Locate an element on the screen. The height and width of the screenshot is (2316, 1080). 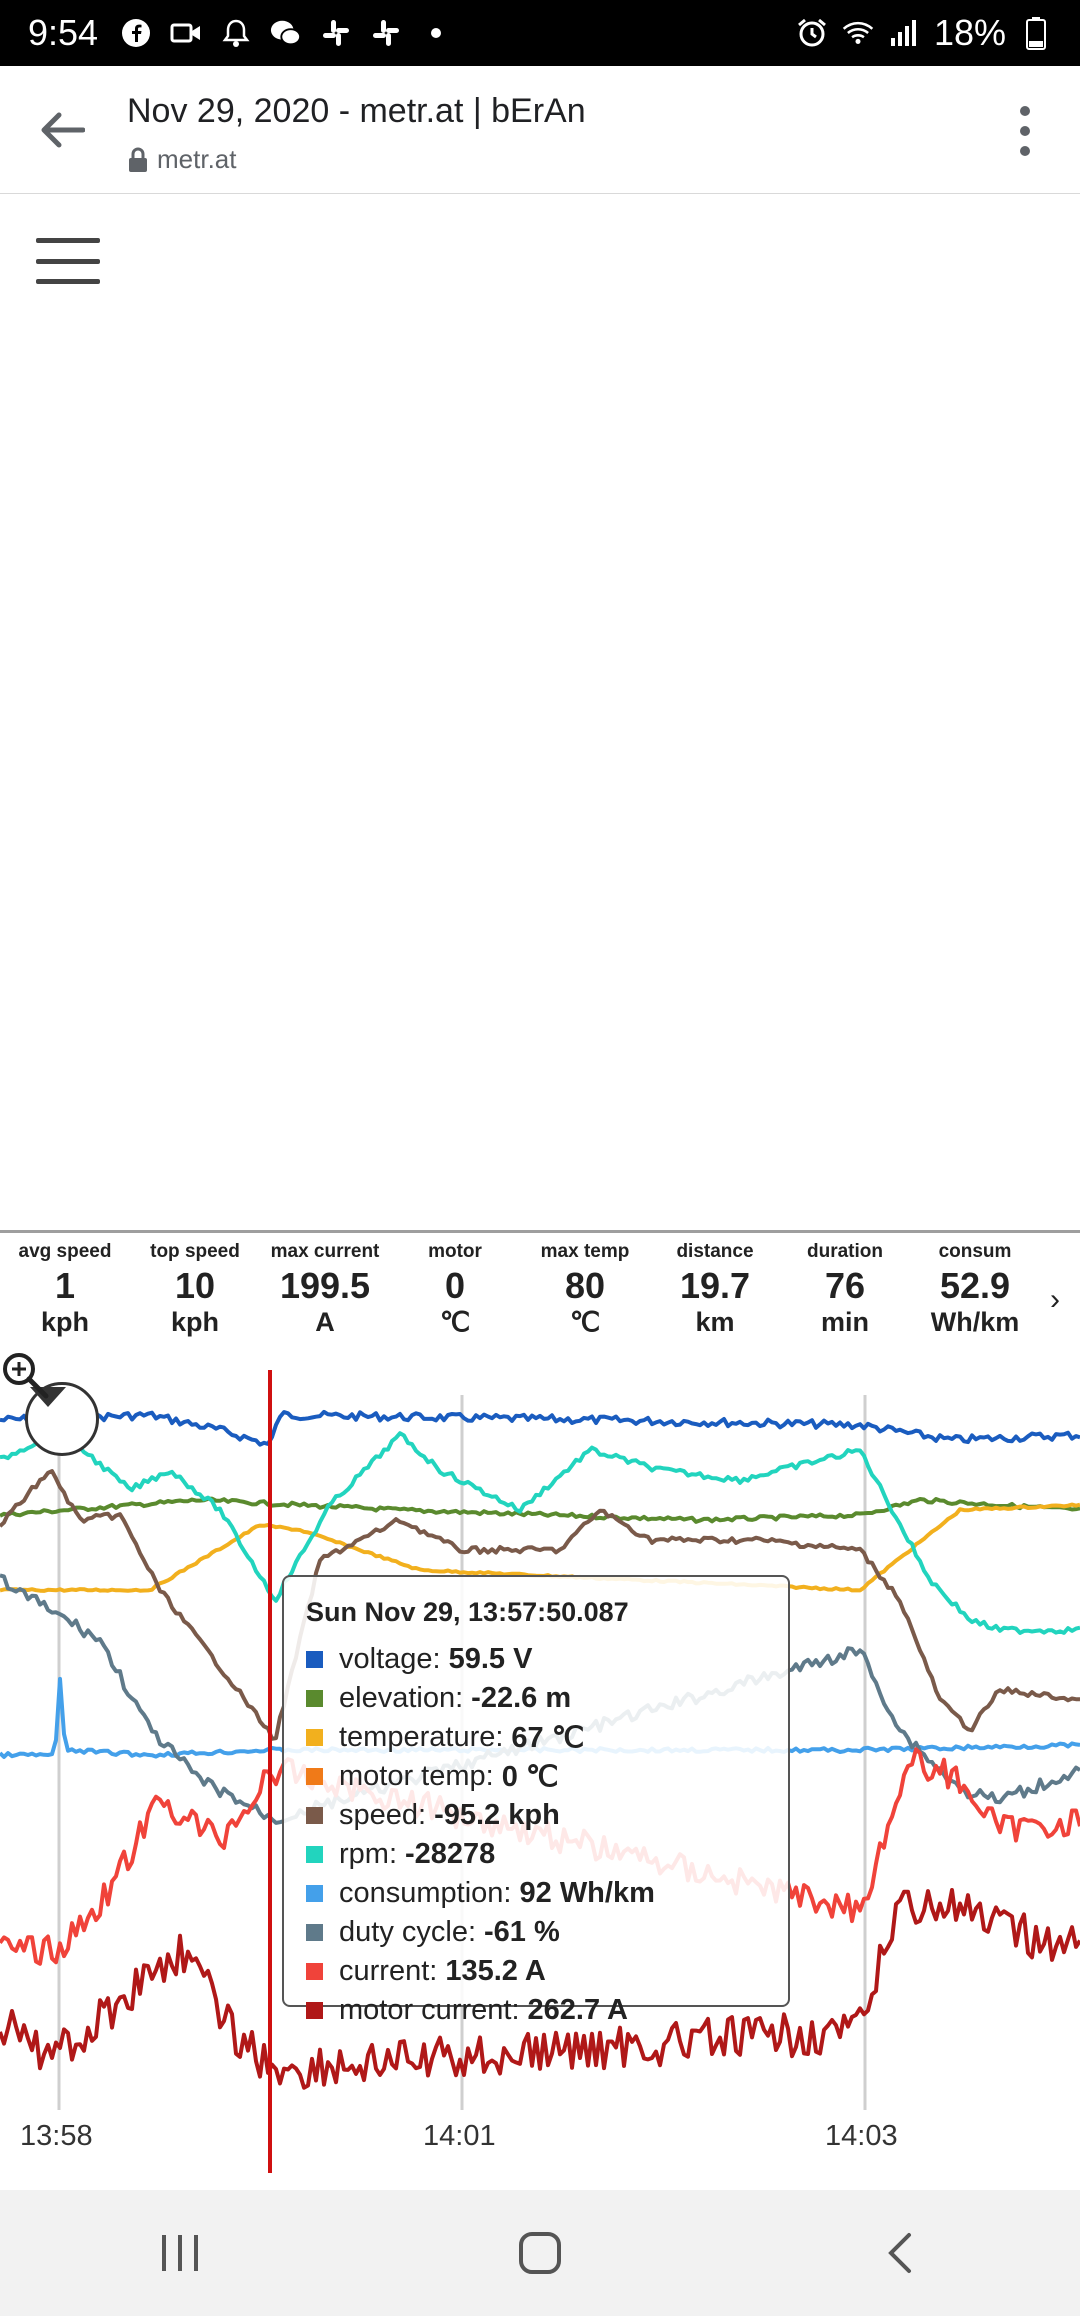
system-icons: 18% is located at coordinates (924, 33).